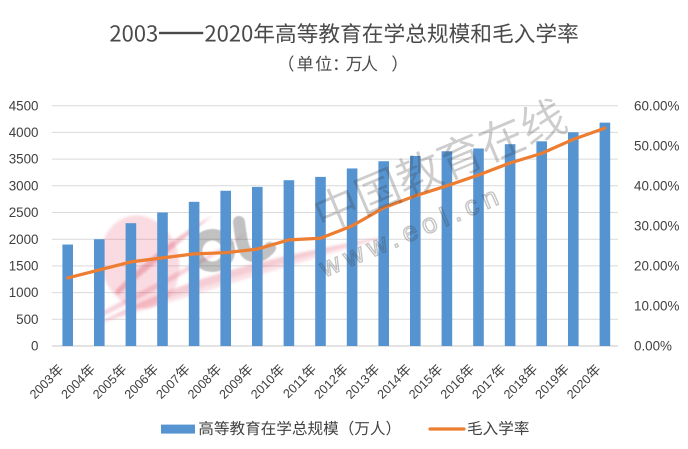 This screenshot has height=449, width=688. Describe the element at coordinates (24, 185) in the screenshot. I see `svg-text: 3000` at that location.